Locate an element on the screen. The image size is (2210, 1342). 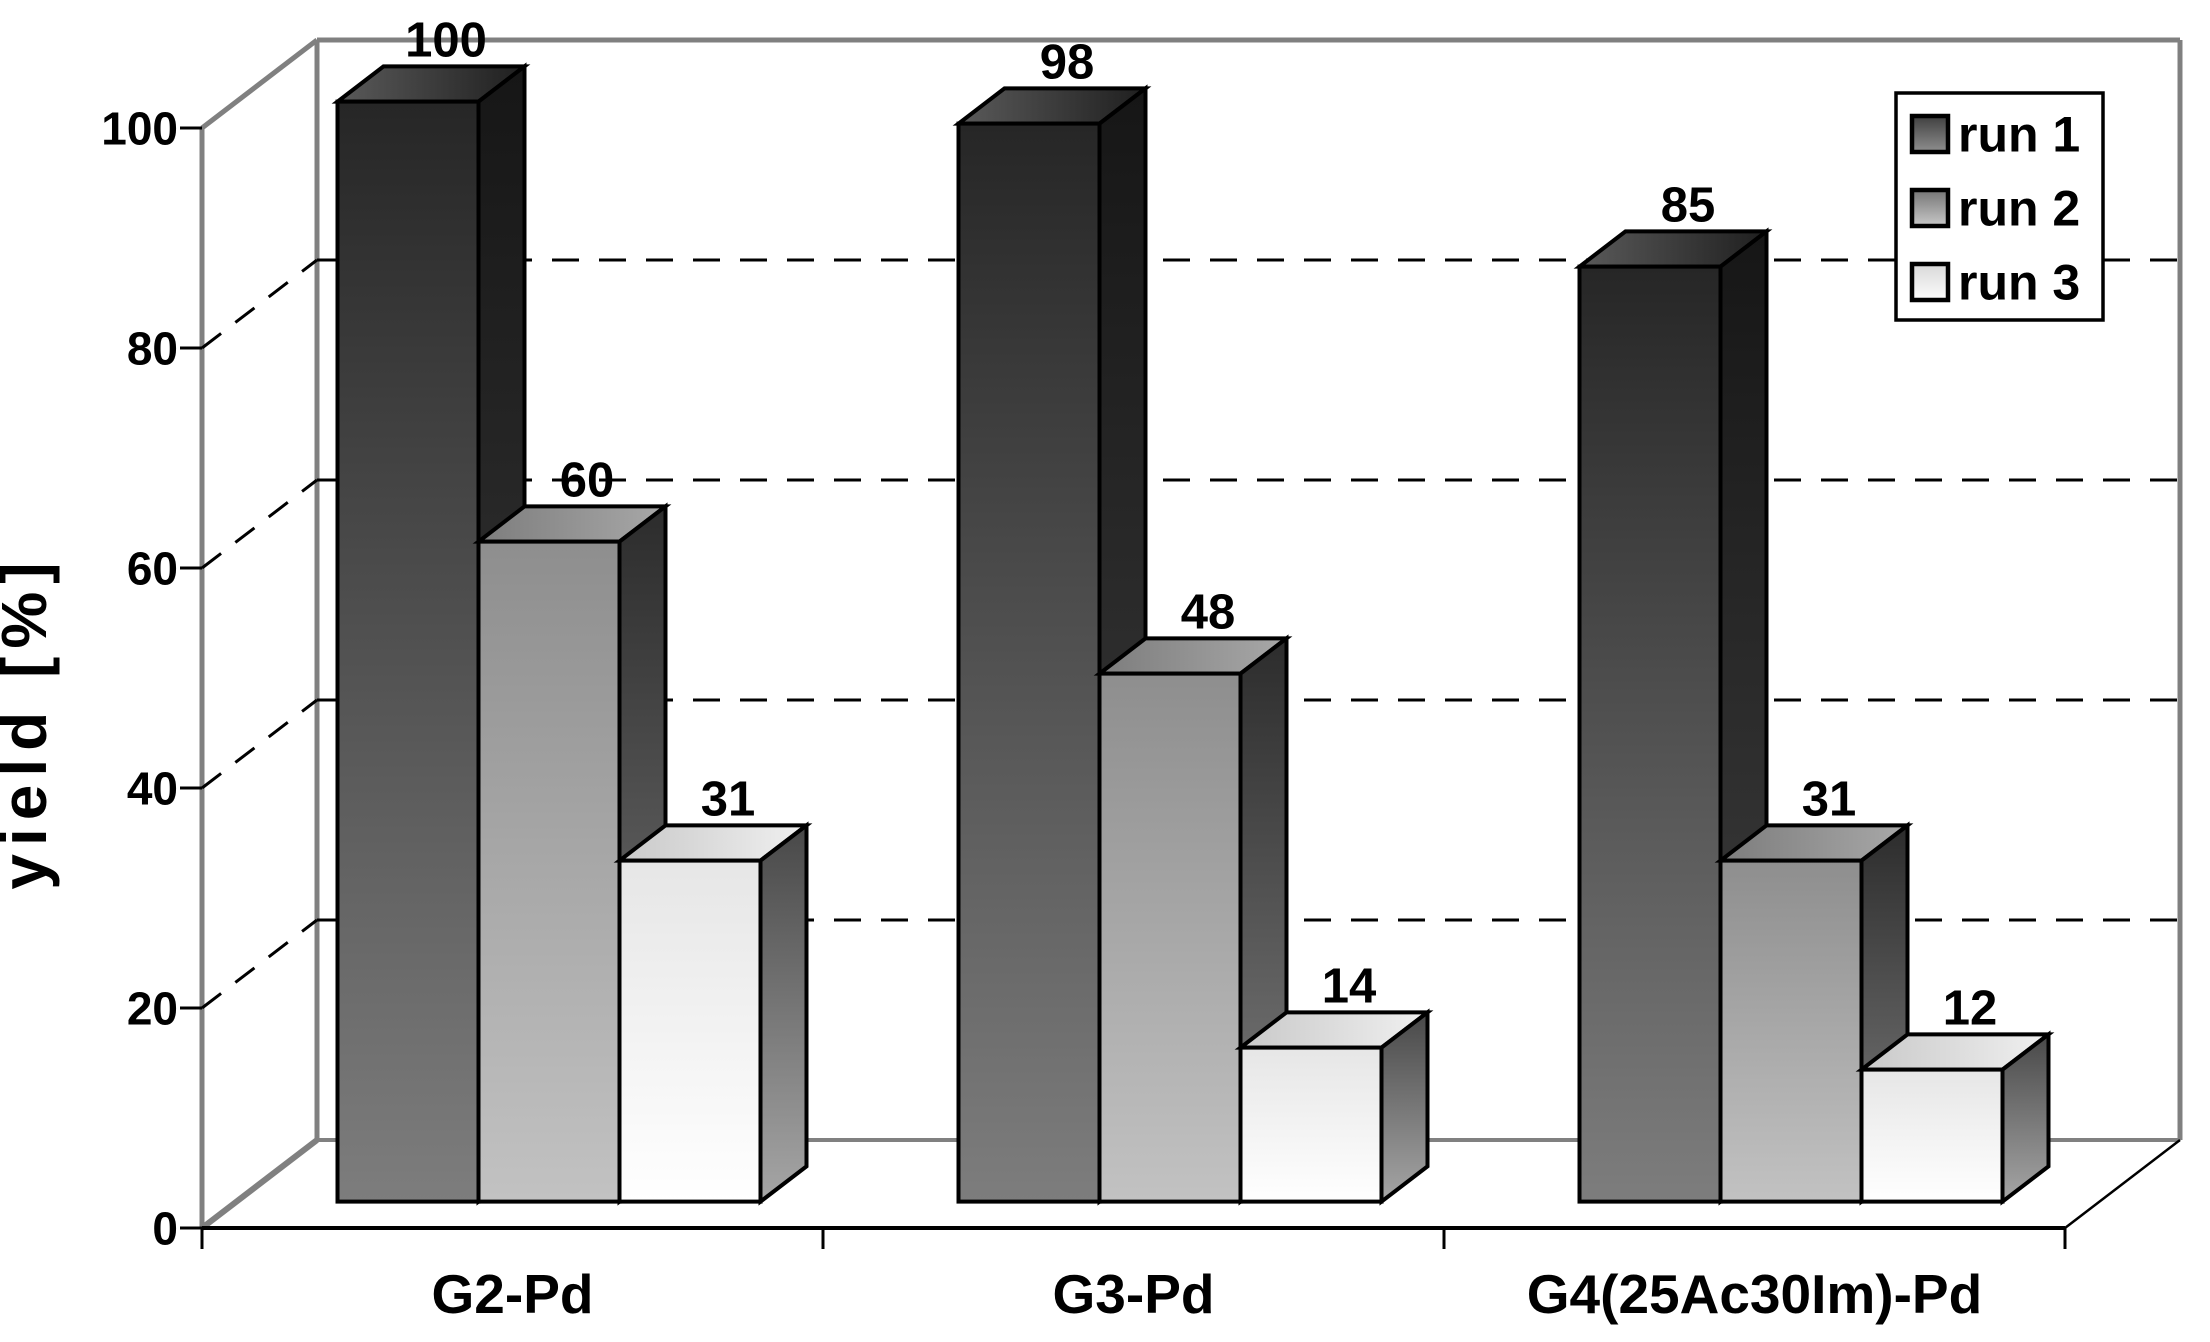
legend-item-run-1: run 1 is located at coordinates (1994, 135).